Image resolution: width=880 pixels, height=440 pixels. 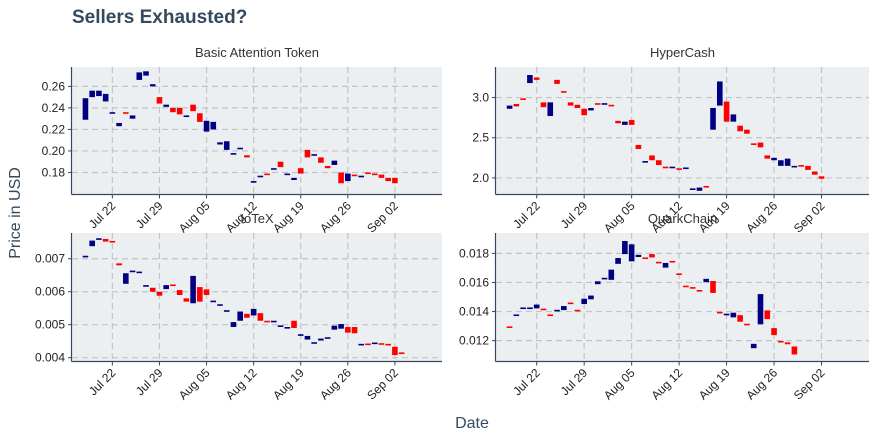 I want to click on y-tick-label: 3.0, so click(x=480, y=98).